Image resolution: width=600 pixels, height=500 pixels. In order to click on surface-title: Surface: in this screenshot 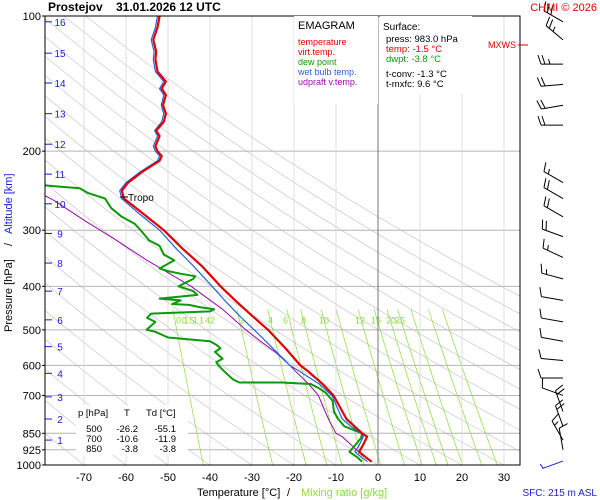, I will do `click(401, 27)`.